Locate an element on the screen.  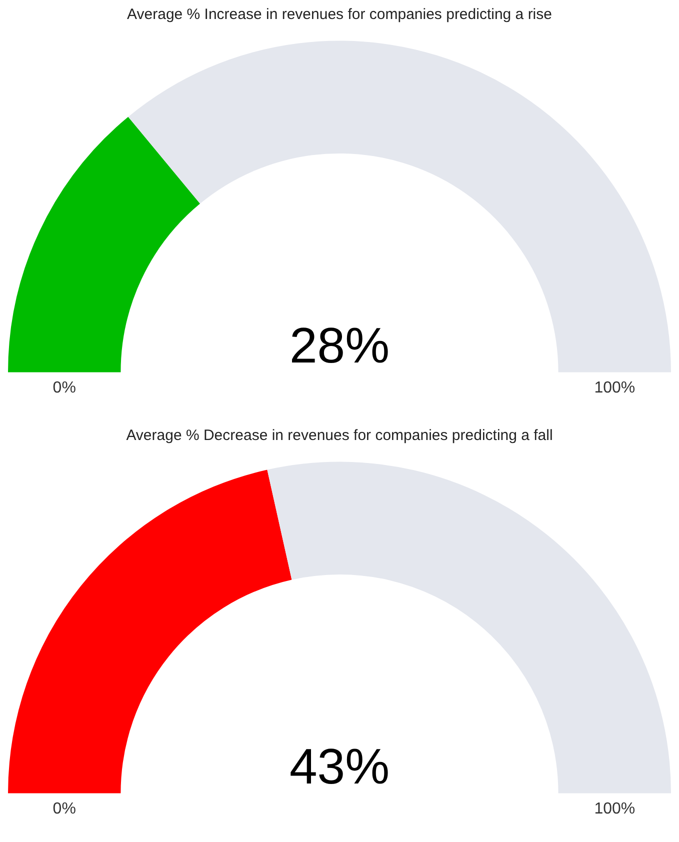
text: 43% is located at coordinates (339, 766).